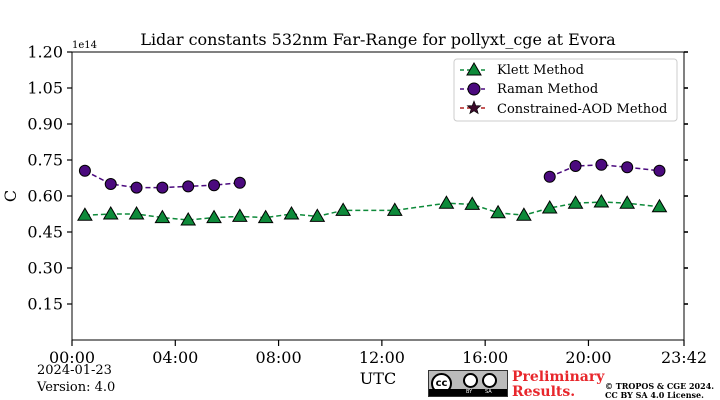 This screenshot has height=400, width=720. Describe the element at coordinates (474, 107) in the screenshot. I see `legend-aod-marker` at that location.